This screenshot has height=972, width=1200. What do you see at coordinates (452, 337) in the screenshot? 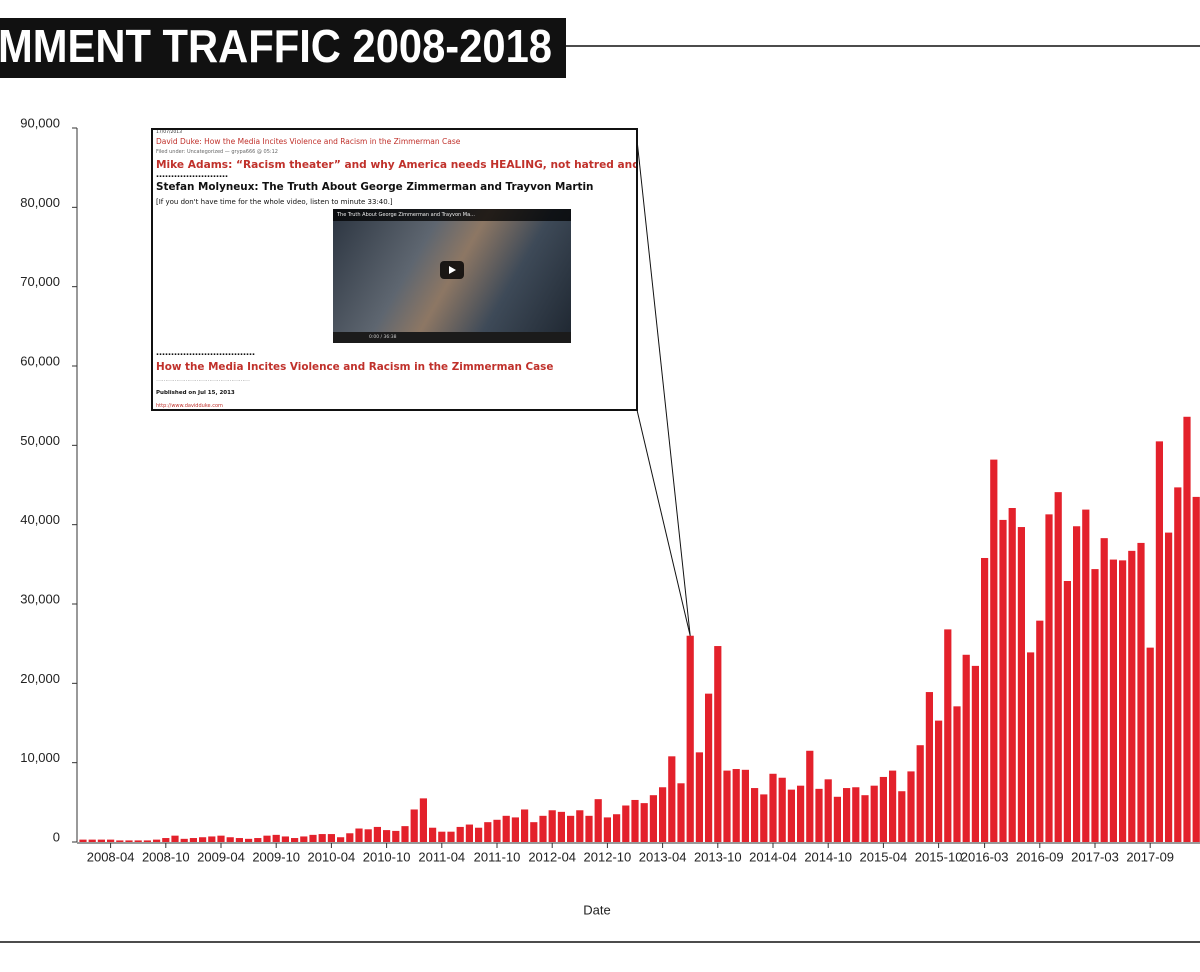
I see `video-time: 0:00 / 36:38` at bounding box center [452, 337].